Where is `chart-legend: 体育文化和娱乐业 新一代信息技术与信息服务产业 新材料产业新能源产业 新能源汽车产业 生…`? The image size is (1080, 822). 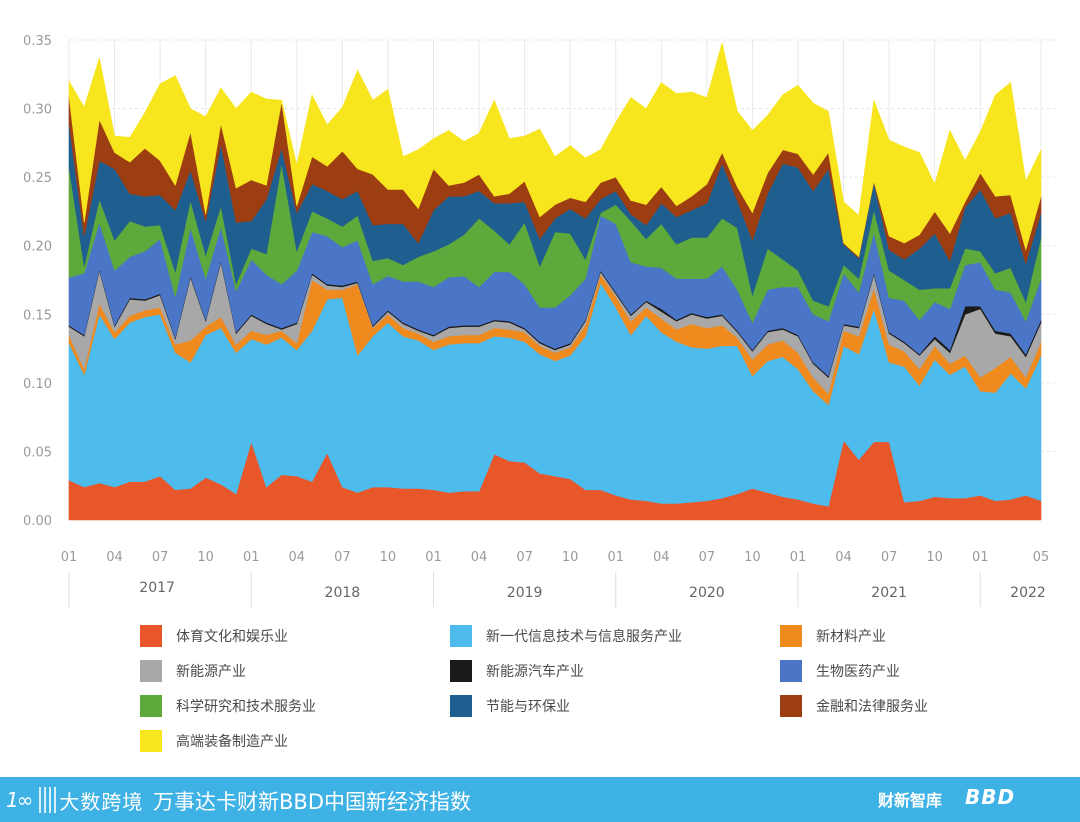 chart-legend: 体育文化和娱乐业 新一代信息技术与信息服务产业 新材料产业新能源产业 新能源汽车产业 生… is located at coordinates (590, 688).